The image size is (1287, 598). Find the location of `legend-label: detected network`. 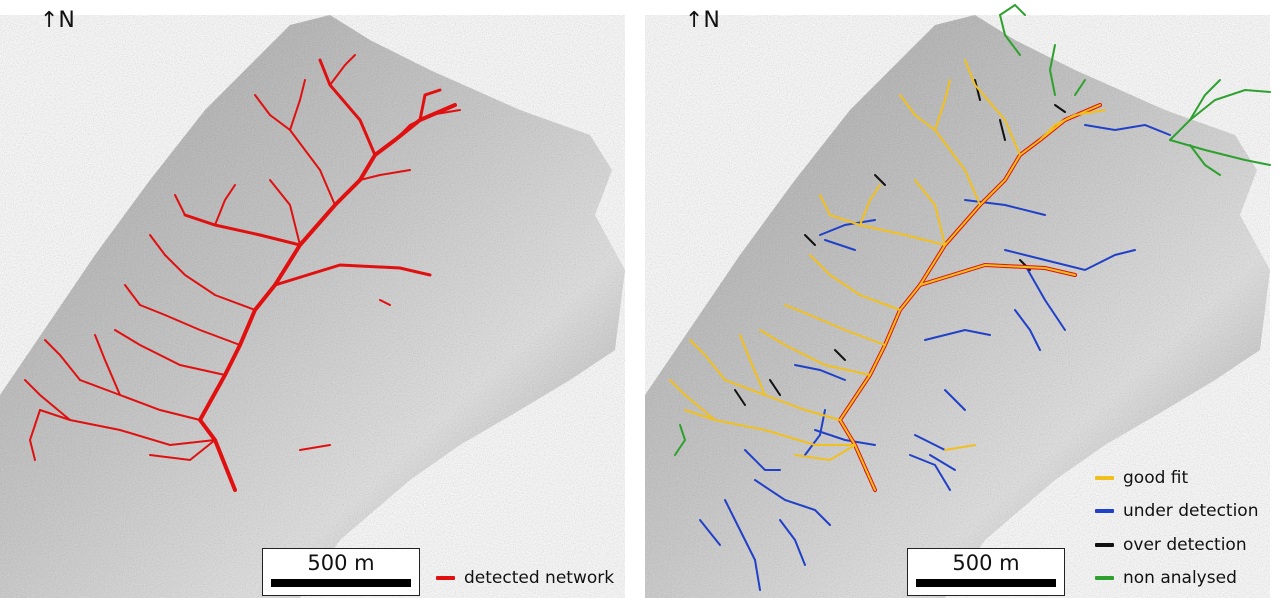

legend-label: detected network is located at coordinates (539, 578).